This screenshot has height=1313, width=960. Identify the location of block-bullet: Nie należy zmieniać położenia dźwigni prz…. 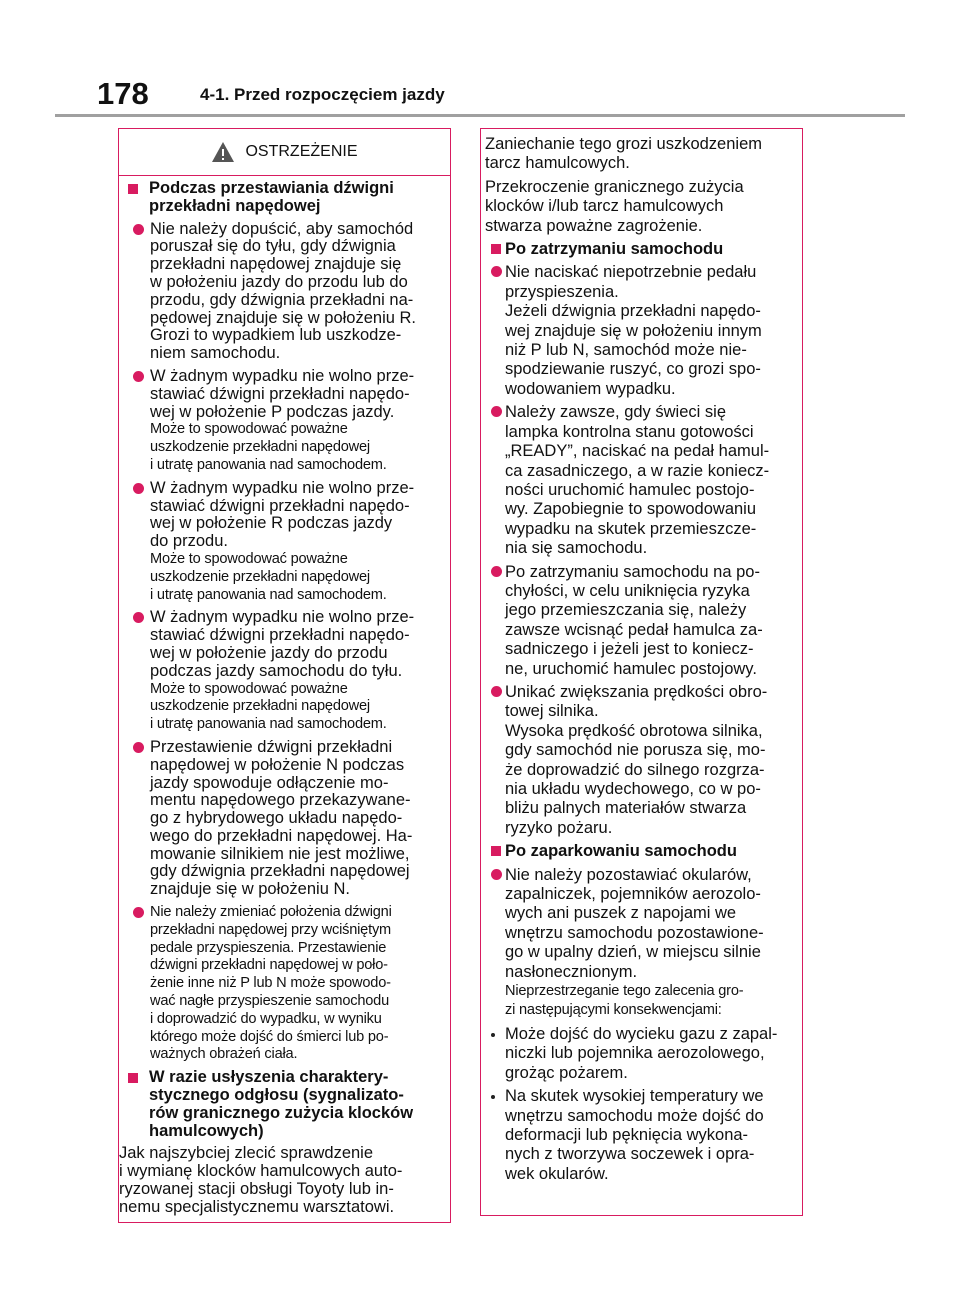
(284, 984).